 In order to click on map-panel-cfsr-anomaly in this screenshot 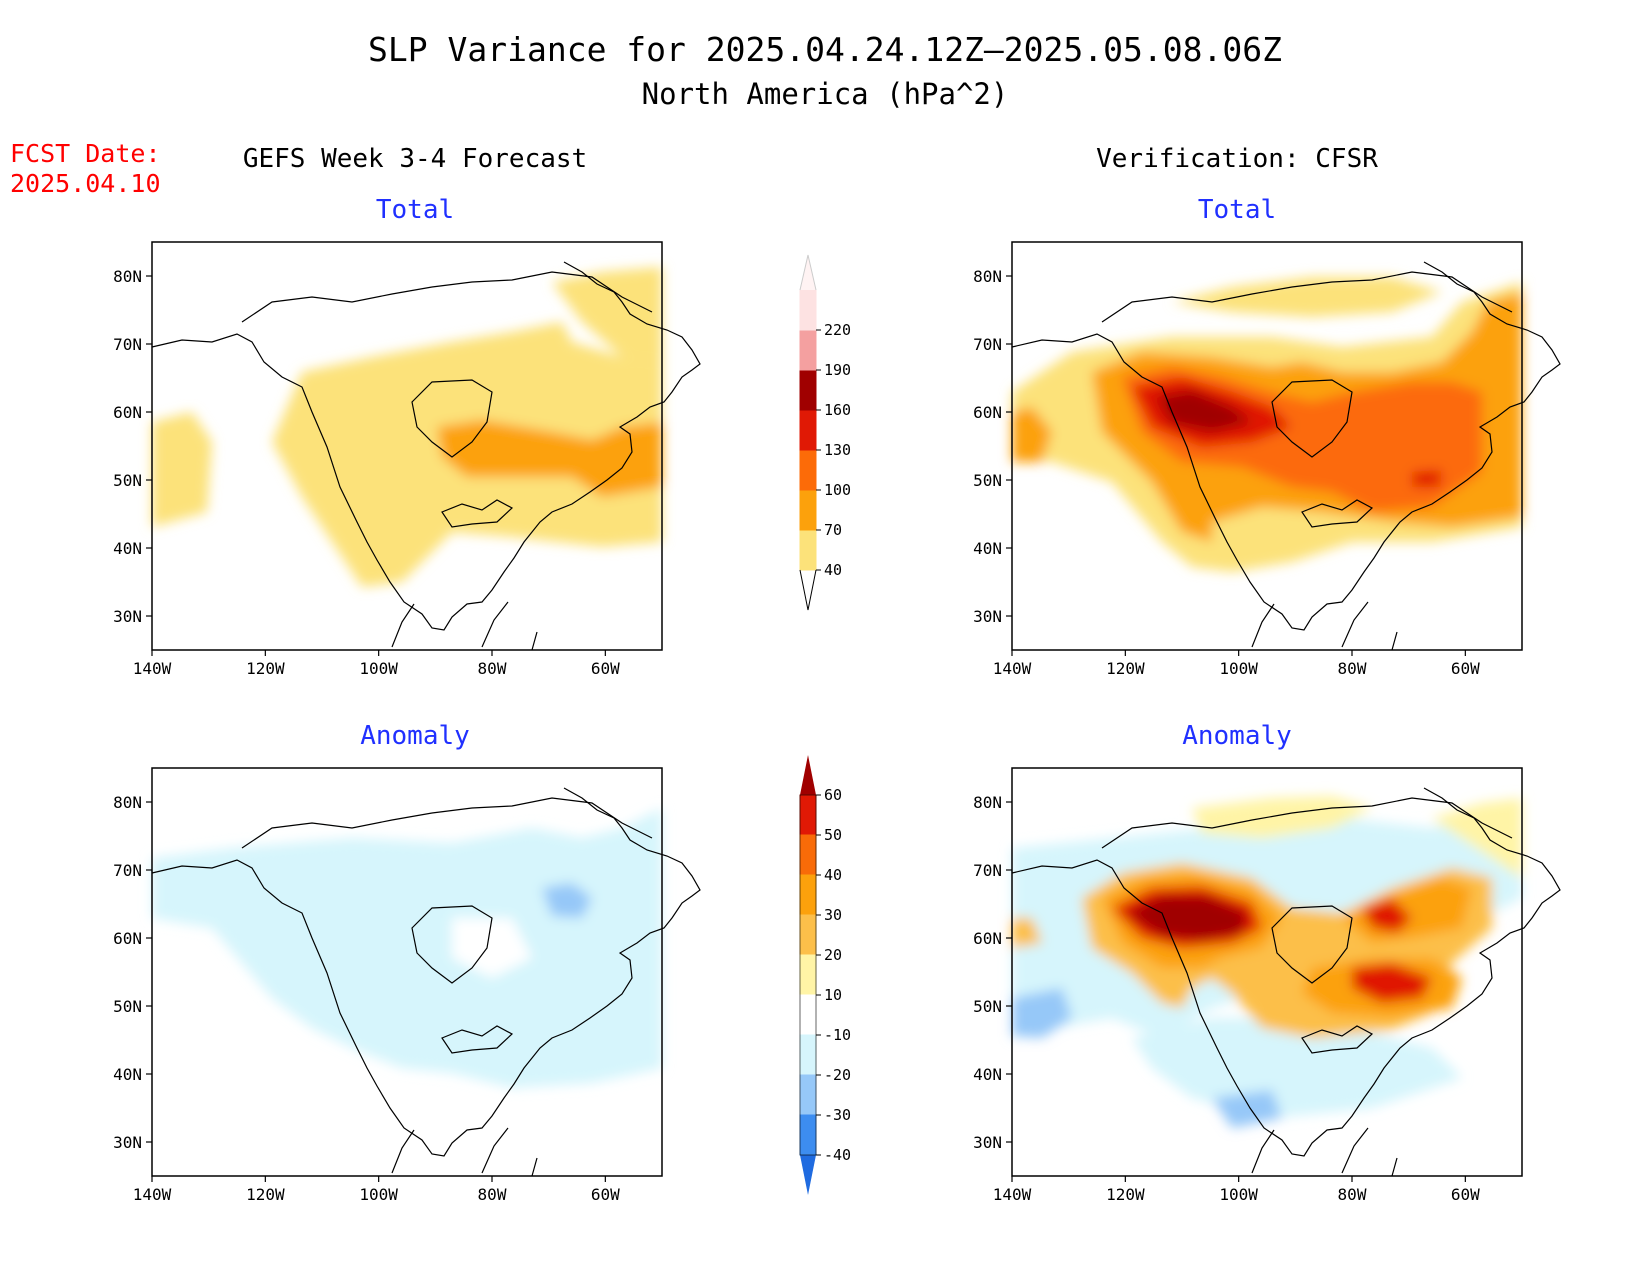, I will do `click(1267, 972)`.